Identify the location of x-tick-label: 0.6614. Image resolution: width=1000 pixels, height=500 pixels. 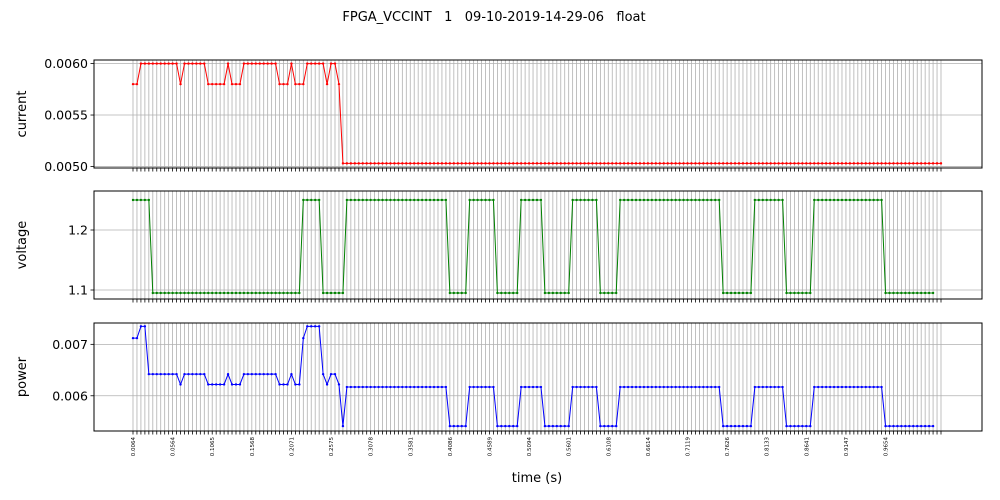
(649, 447).